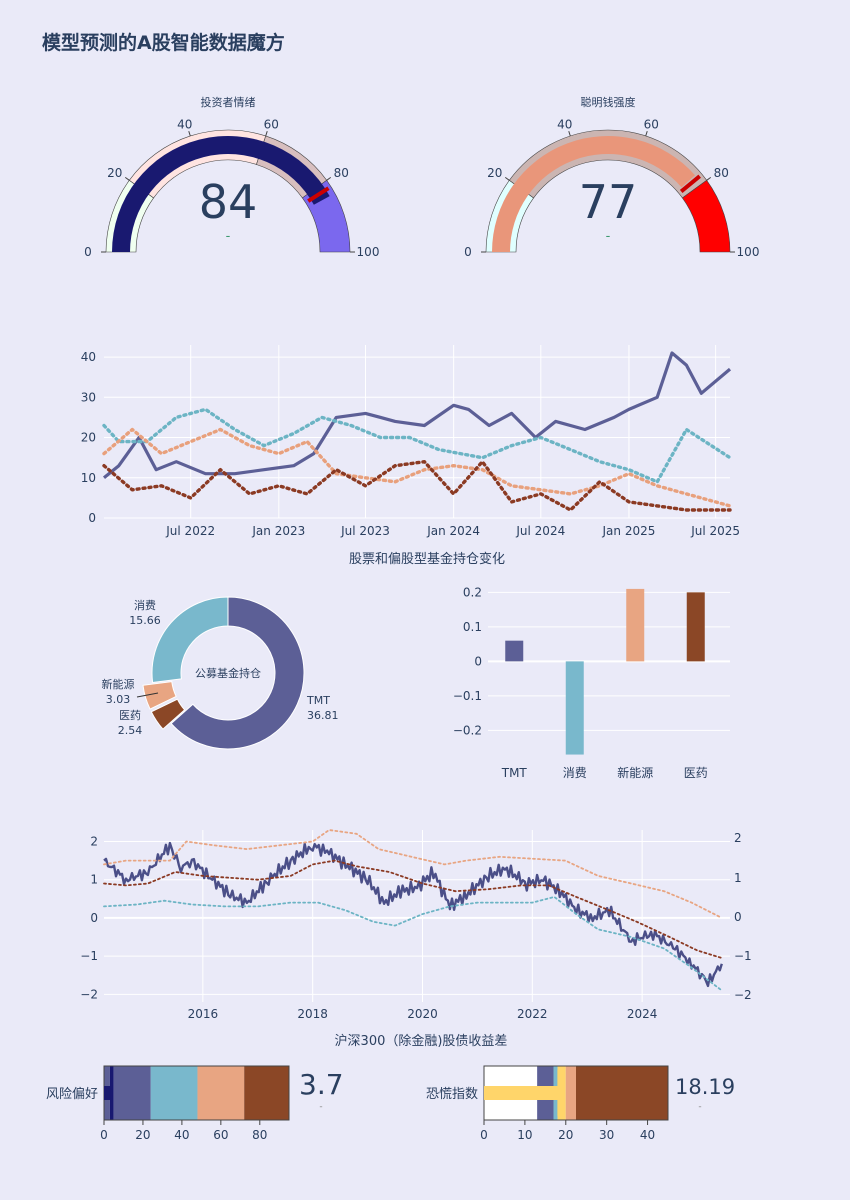 The height and width of the screenshot is (1200, 850). Describe the element at coordinates (203, 1014) in the screenshot. I see `x-tick-label: 2016` at that location.